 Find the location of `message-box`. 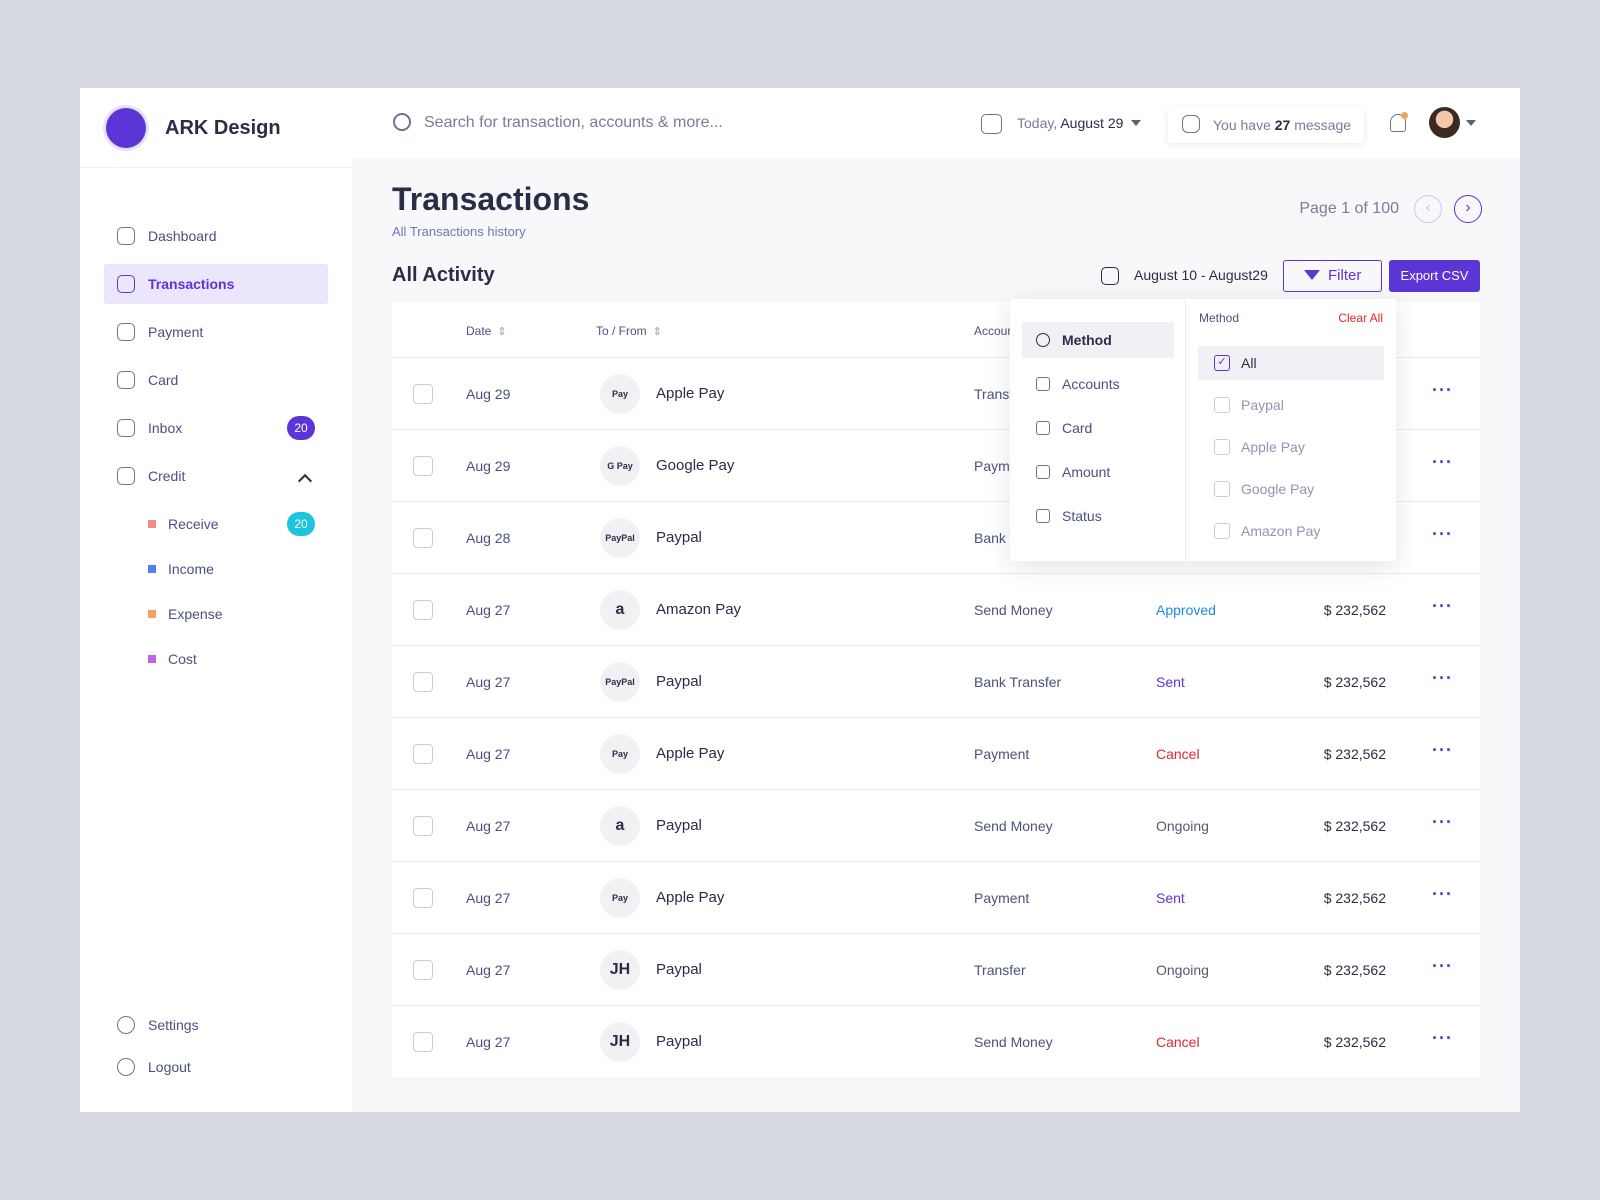

message-box is located at coordinates (1266, 125).